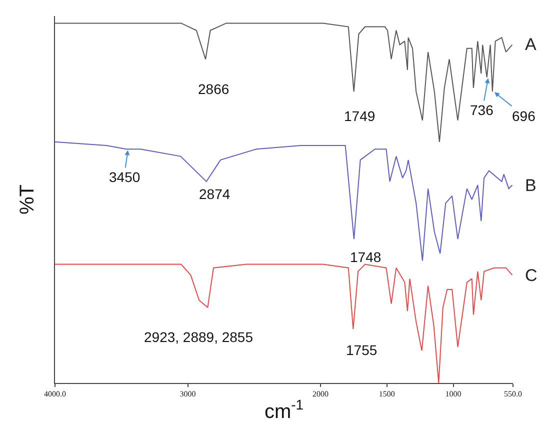  Describe the element at coordinates (453, 394) in the screenshot. I see `x-tick-label: 1000` at that location.